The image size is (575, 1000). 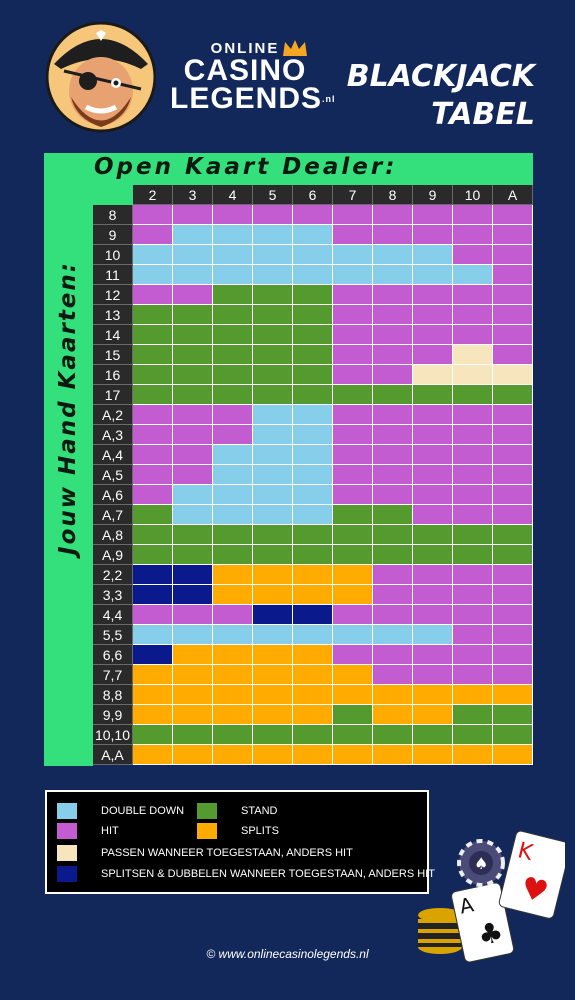 I want to click on svg-text: K, so click(x=525, y=852).